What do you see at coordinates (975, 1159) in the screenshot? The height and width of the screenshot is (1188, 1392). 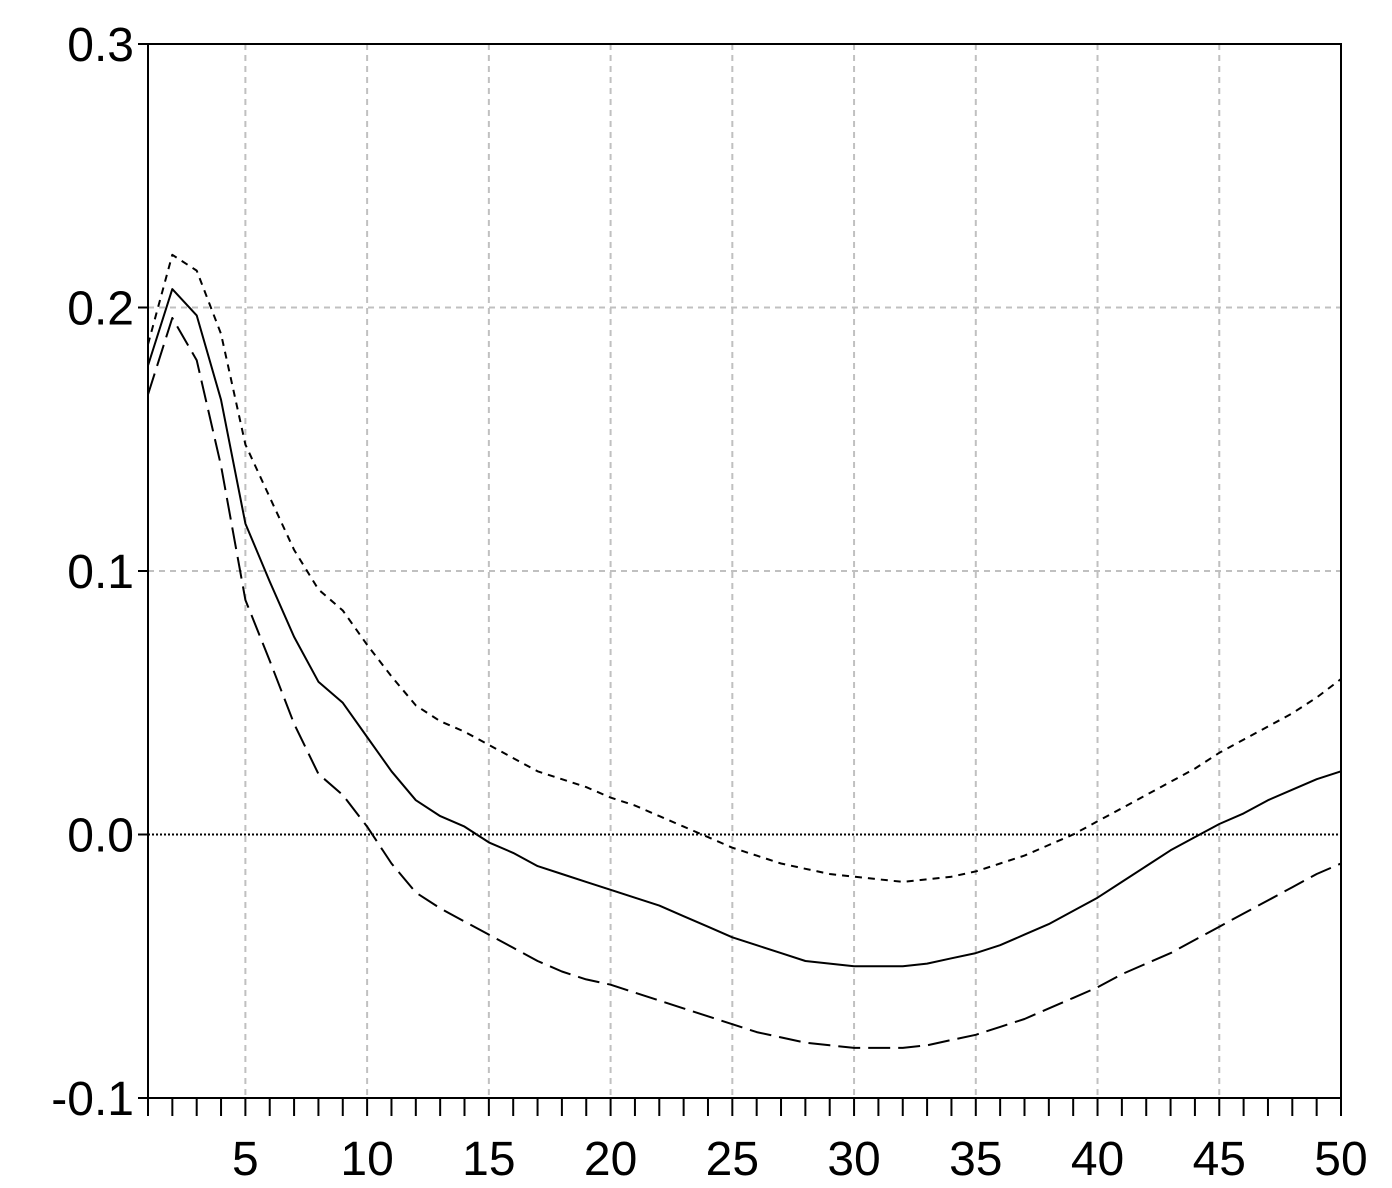 I see `x-tick-label: 35` at bounding box center [975, 1159].